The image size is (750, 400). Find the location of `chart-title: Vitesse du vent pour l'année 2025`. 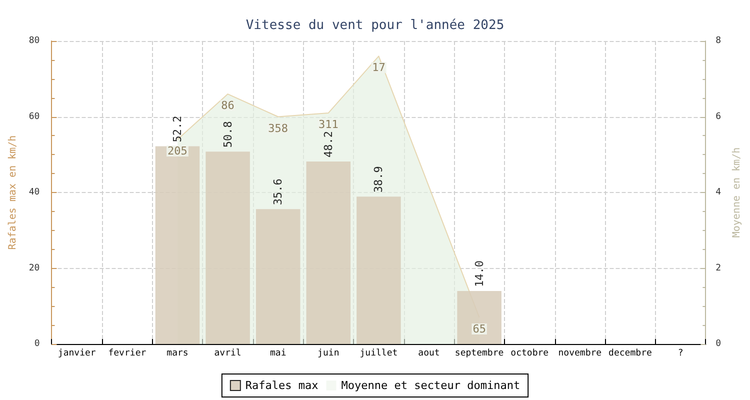

chart-title: Vitesse du vent pour l'année 2025 is located at coordinates (375, 25).